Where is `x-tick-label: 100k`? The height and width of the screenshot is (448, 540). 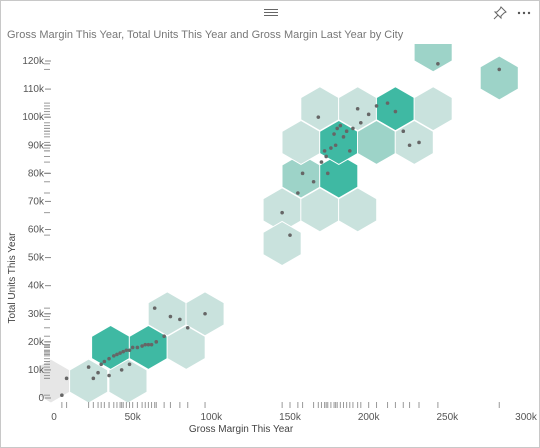
x-tick-label: 100k is located at coordinates (211, 417).